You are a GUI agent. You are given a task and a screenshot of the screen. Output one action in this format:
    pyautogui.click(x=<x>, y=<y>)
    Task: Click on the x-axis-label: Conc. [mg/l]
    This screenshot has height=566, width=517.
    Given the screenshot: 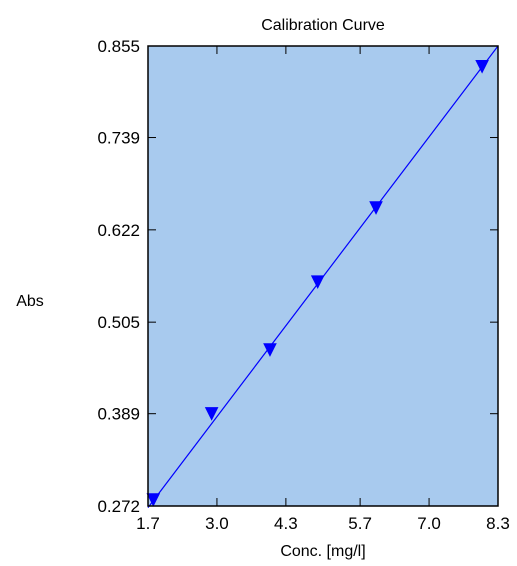 What is the action you would take?
    pyautogui.click(x=322, y=551)
    